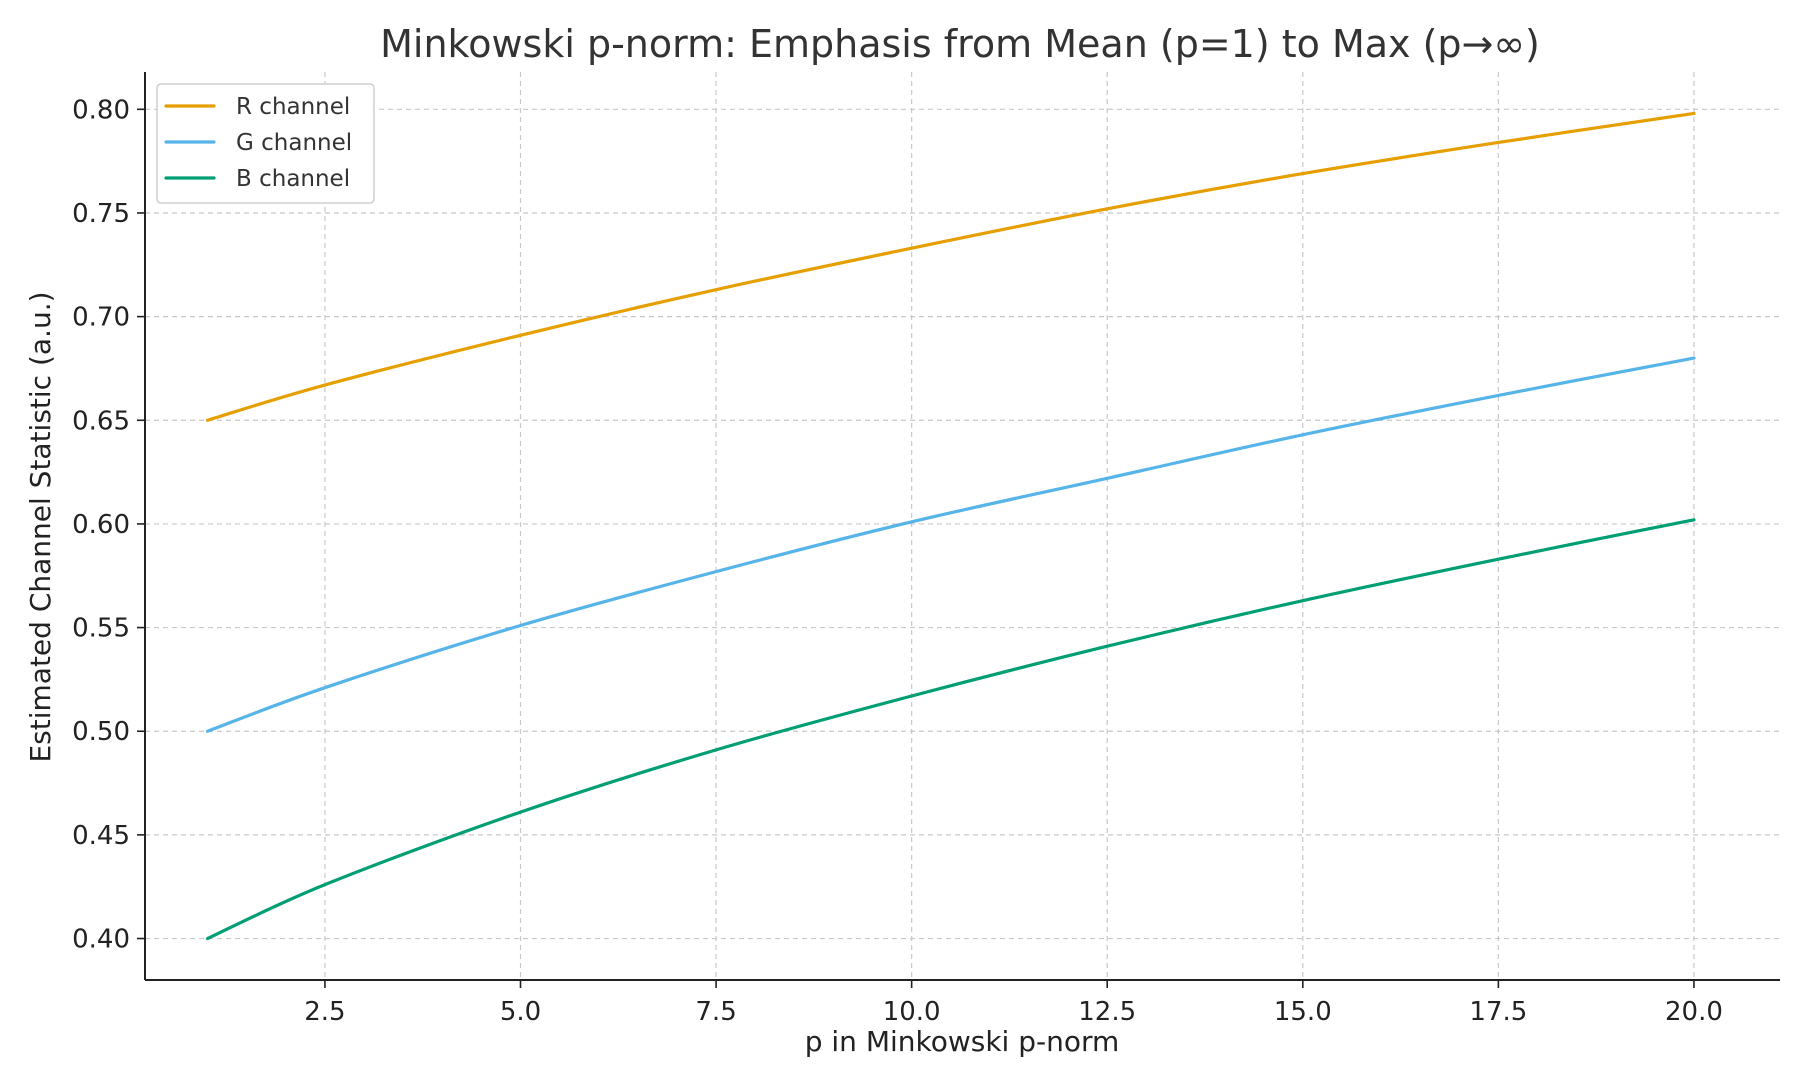  I want to click on x-tick-label: 15.0, so click(1303, 1012).